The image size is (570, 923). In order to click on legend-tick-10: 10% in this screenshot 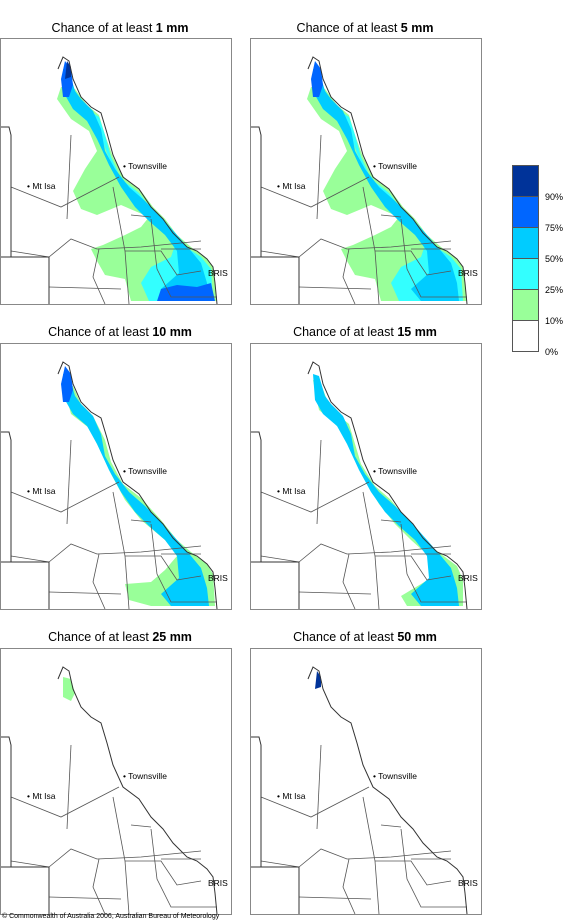, I will do `click(554, 321)`.